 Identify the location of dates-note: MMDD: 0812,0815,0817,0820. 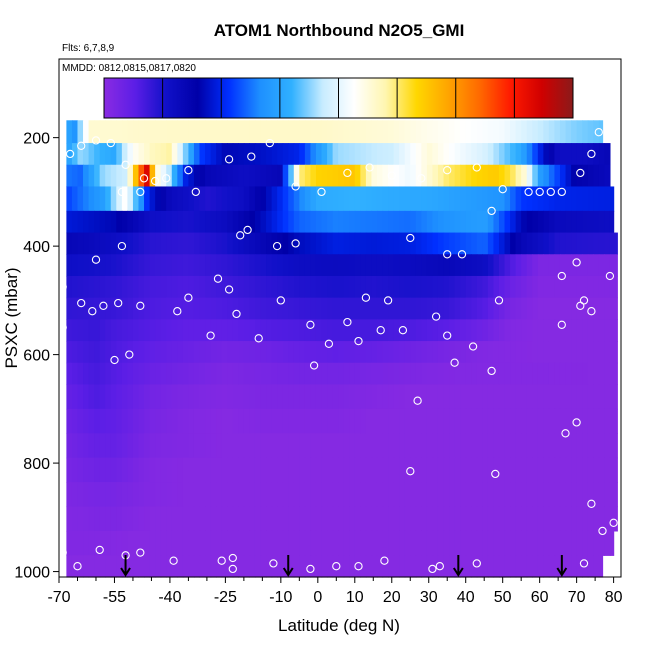
(129, 68).